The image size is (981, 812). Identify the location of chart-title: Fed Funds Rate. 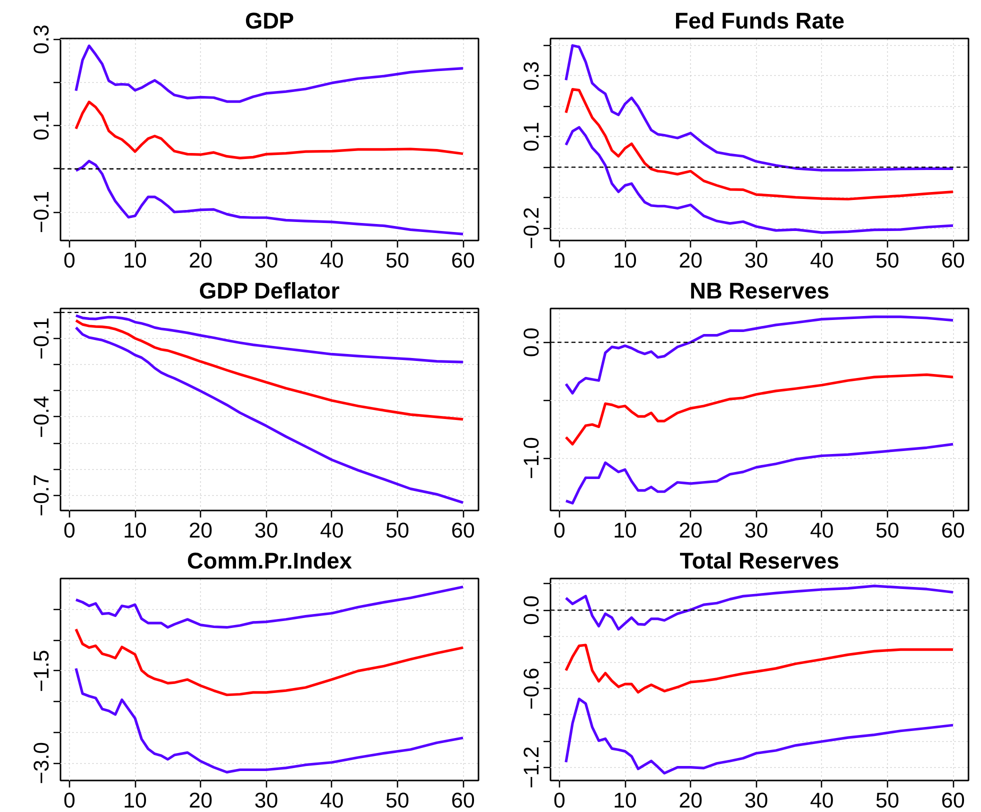
(759, 21).